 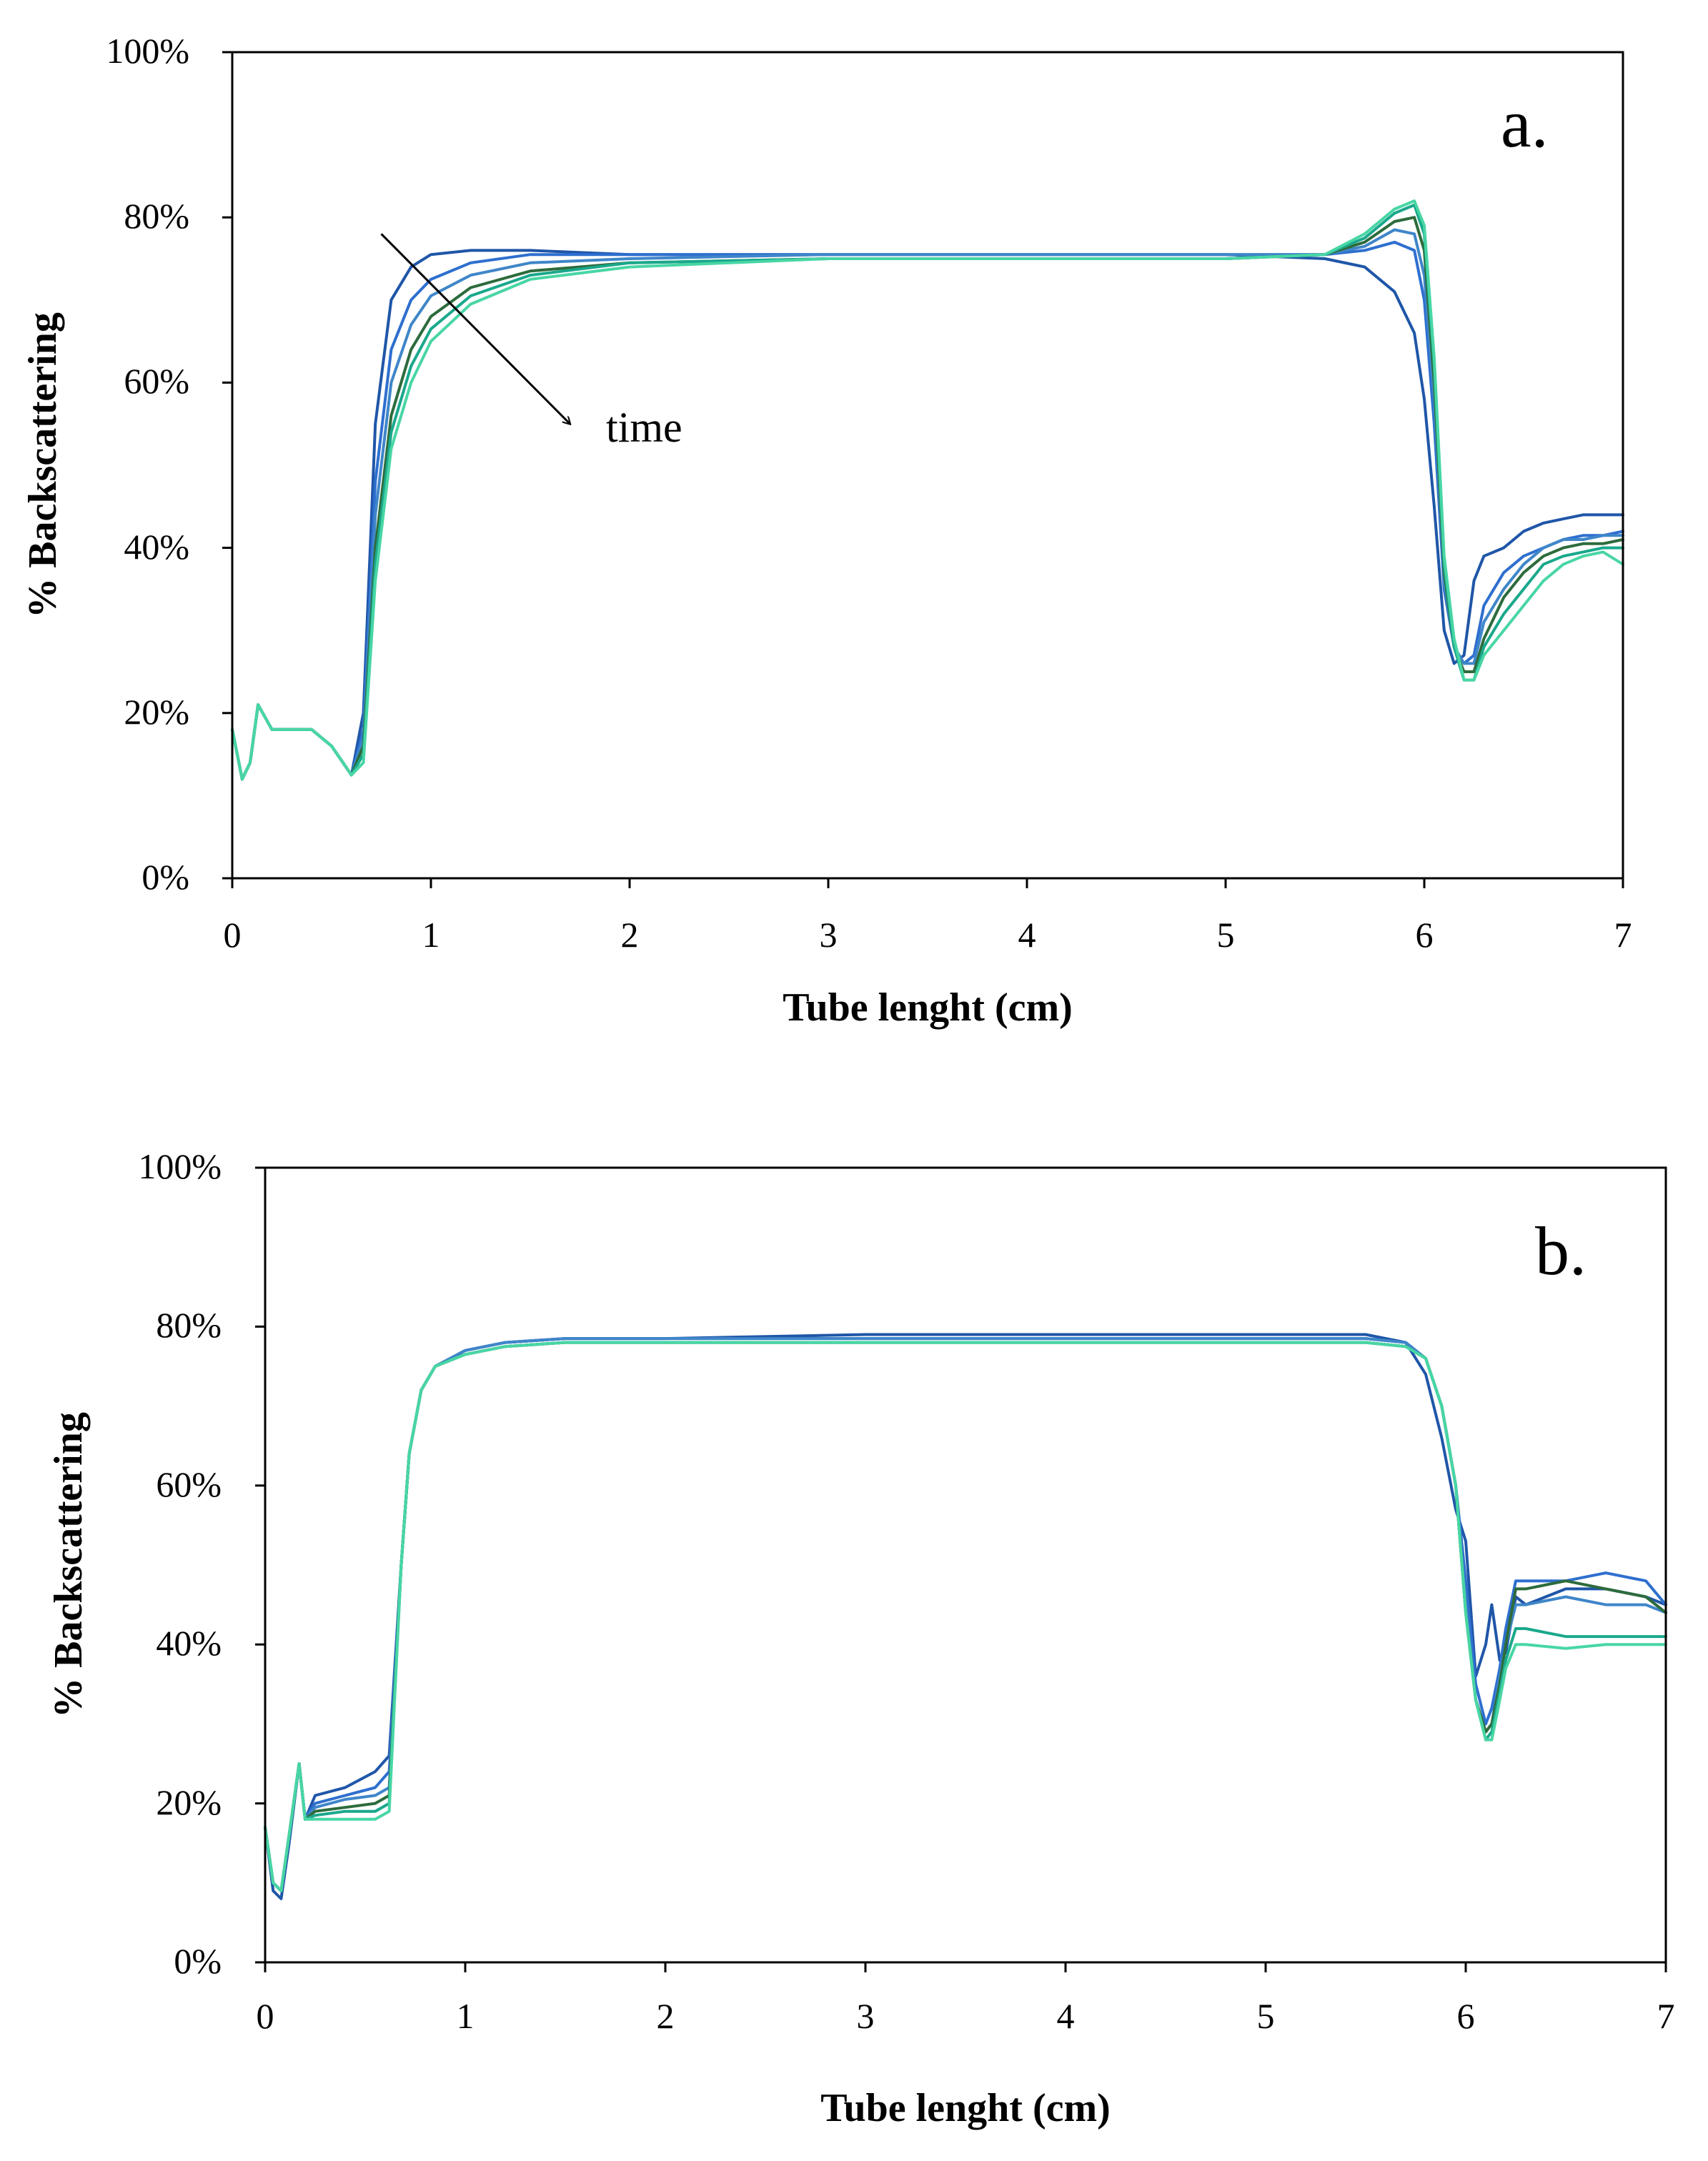 I want to click on panel-b-y-ticks: 0% 20% 40% 60% 80% 100%, so click(x=180, y=1563).